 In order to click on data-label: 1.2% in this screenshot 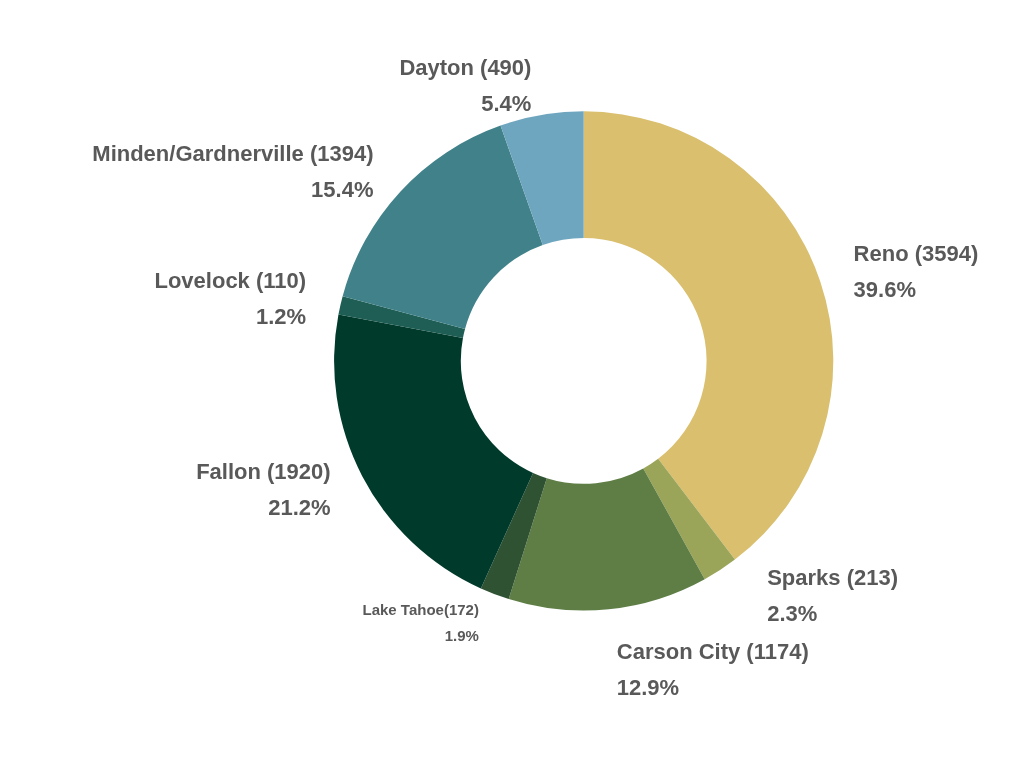, I will do `click(281, 317)`.